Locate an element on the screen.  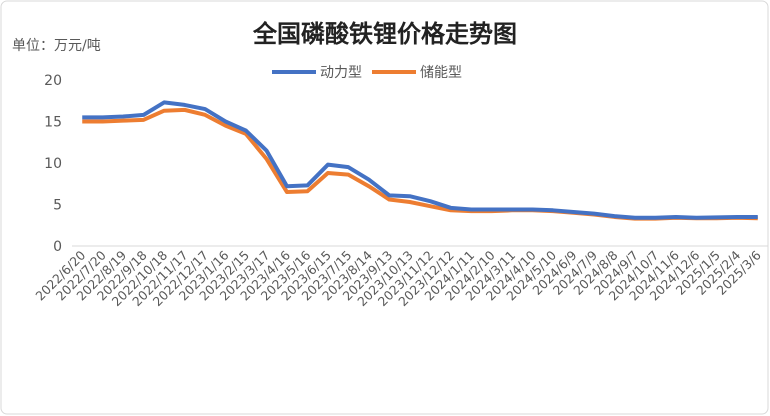
chart-title: 全国磷酸铁锂价格走势图 is located at coordinates (384, 33).